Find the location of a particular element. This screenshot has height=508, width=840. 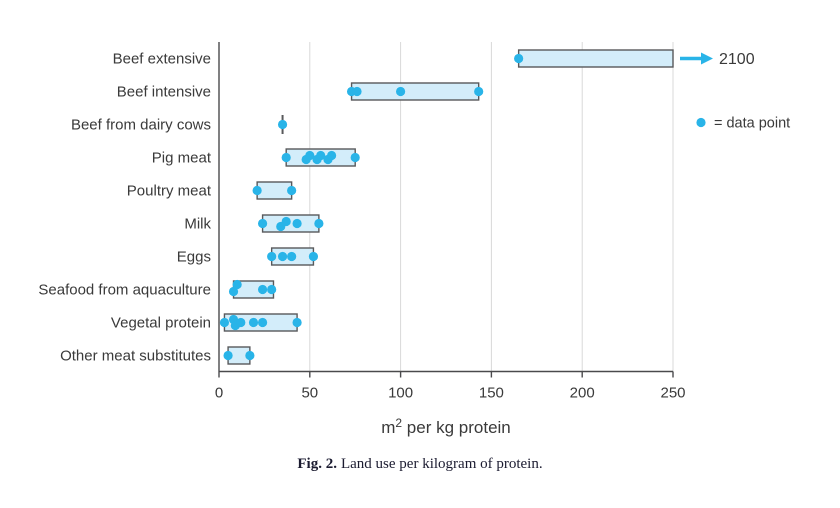

x-tick-label: 200 is located at coordinates (582, 393).